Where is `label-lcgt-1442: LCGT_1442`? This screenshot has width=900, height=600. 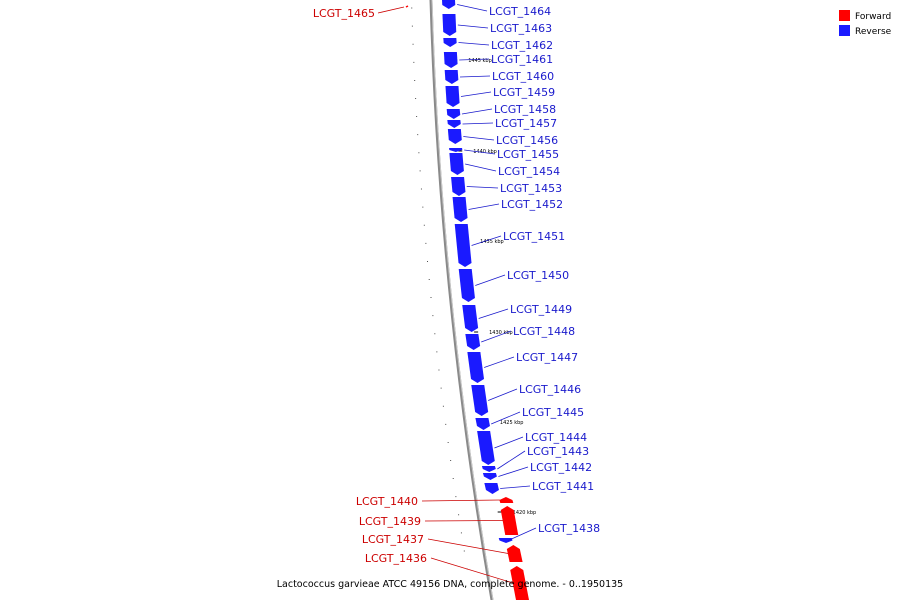 label-lcgt-1442: LCGT_1442 is located at coordinates (561, 467).